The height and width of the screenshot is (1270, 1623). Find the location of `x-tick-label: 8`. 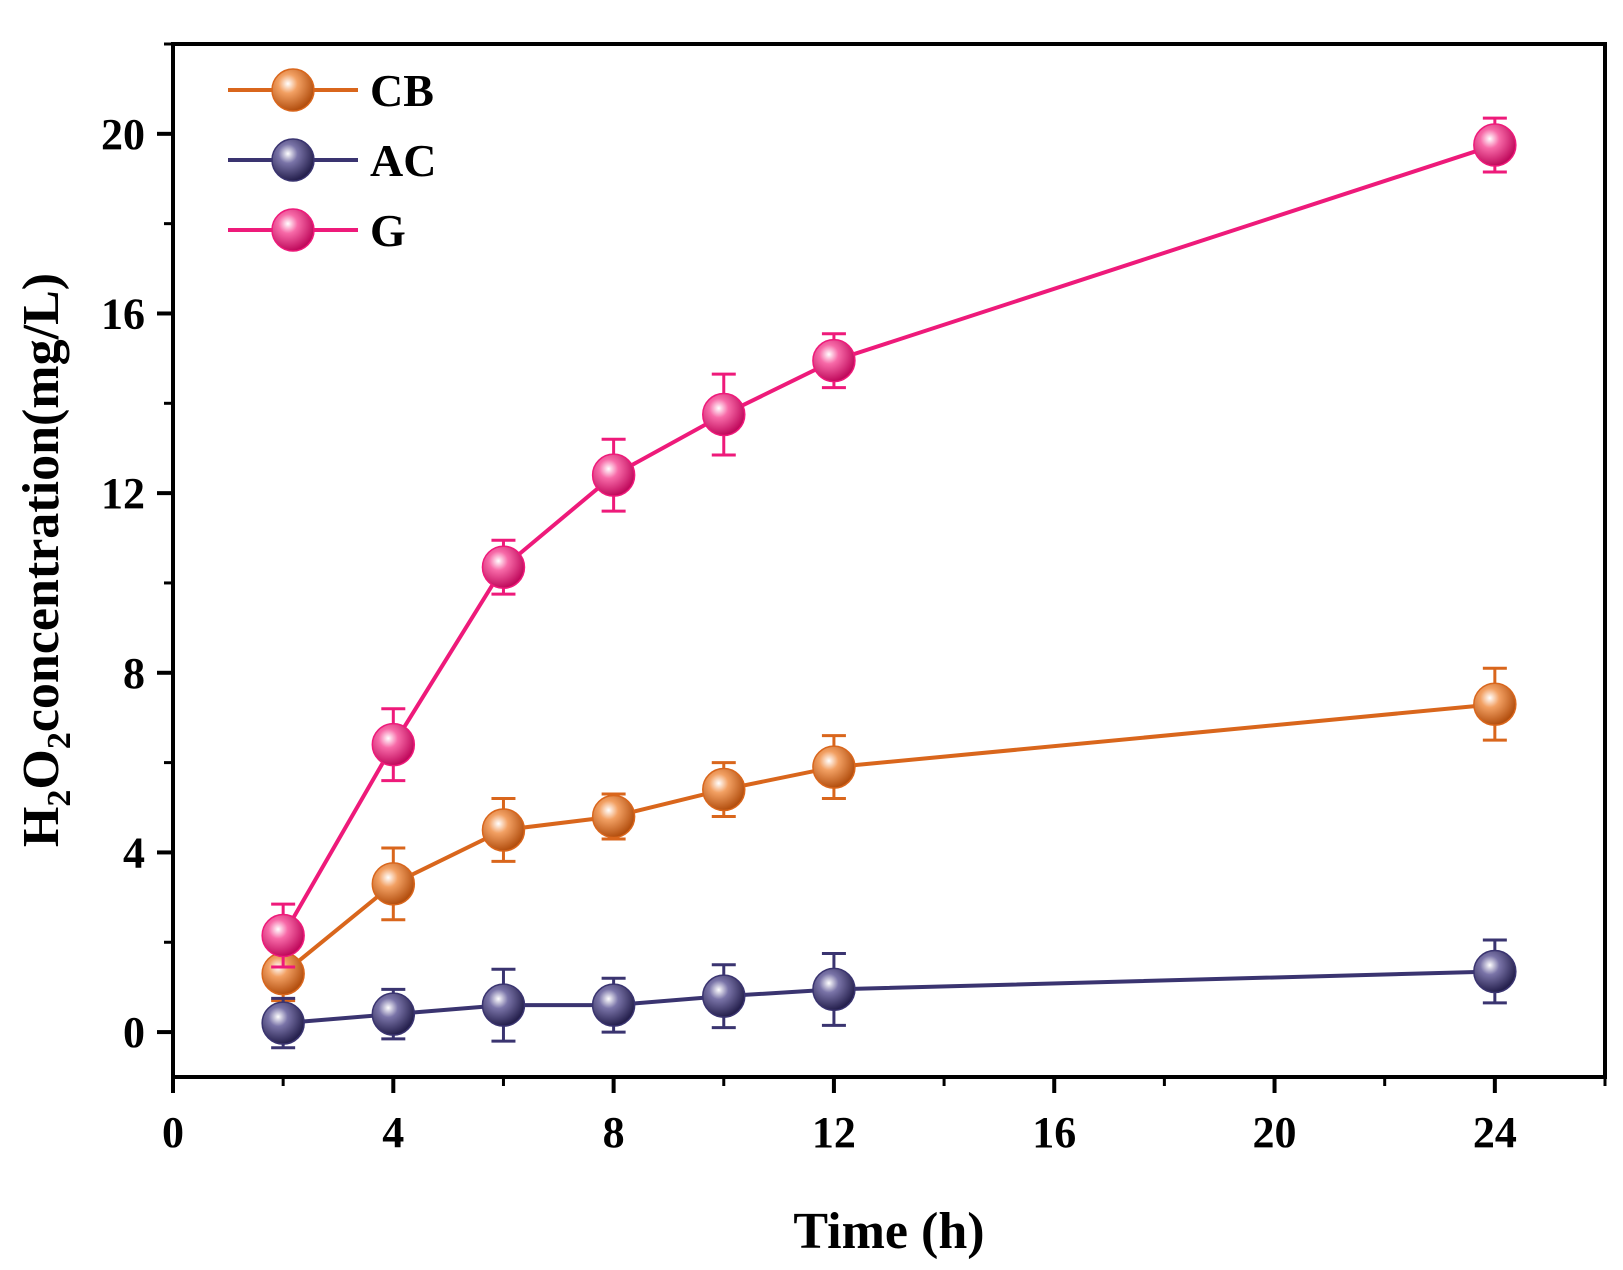

x-tick-label: 8 is located at coordinates (614, 1132).